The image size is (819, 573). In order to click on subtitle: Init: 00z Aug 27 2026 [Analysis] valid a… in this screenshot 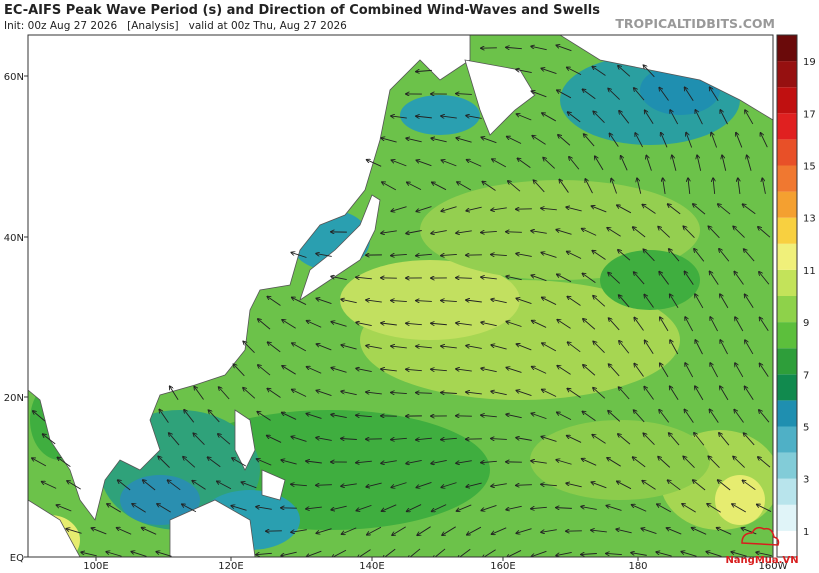, I will do `click(175, 26)`.